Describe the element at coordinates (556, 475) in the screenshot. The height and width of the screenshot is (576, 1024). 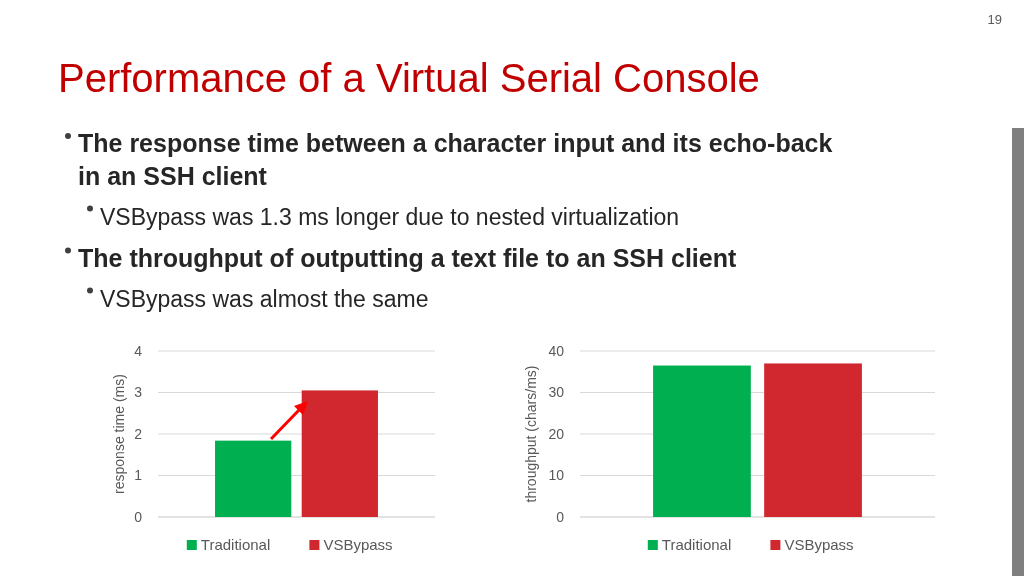
I see `y-tick-label: 10` at that location.